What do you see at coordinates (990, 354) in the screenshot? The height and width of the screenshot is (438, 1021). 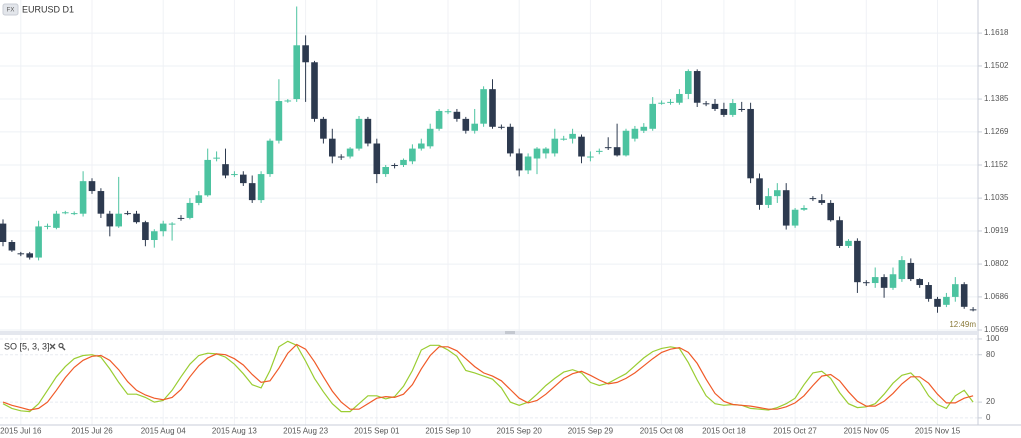 I see `y-tick-label: 80` at bounding box center [990, 354].